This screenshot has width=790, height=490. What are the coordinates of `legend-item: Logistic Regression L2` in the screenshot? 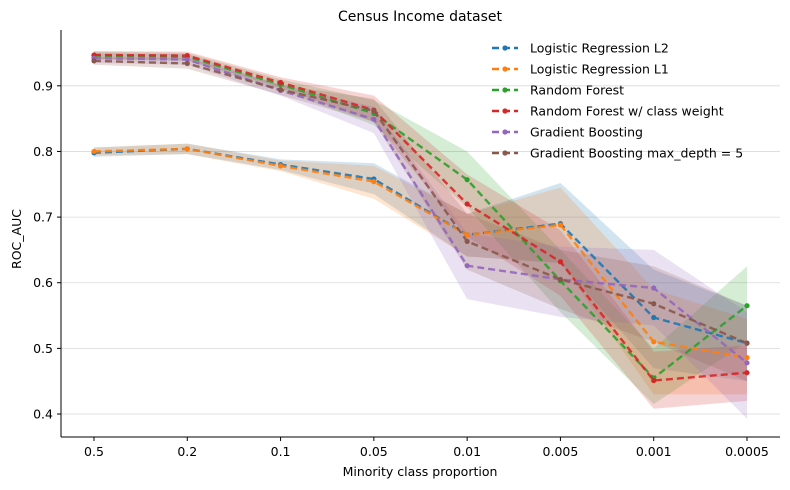 It's located at (580, 48).